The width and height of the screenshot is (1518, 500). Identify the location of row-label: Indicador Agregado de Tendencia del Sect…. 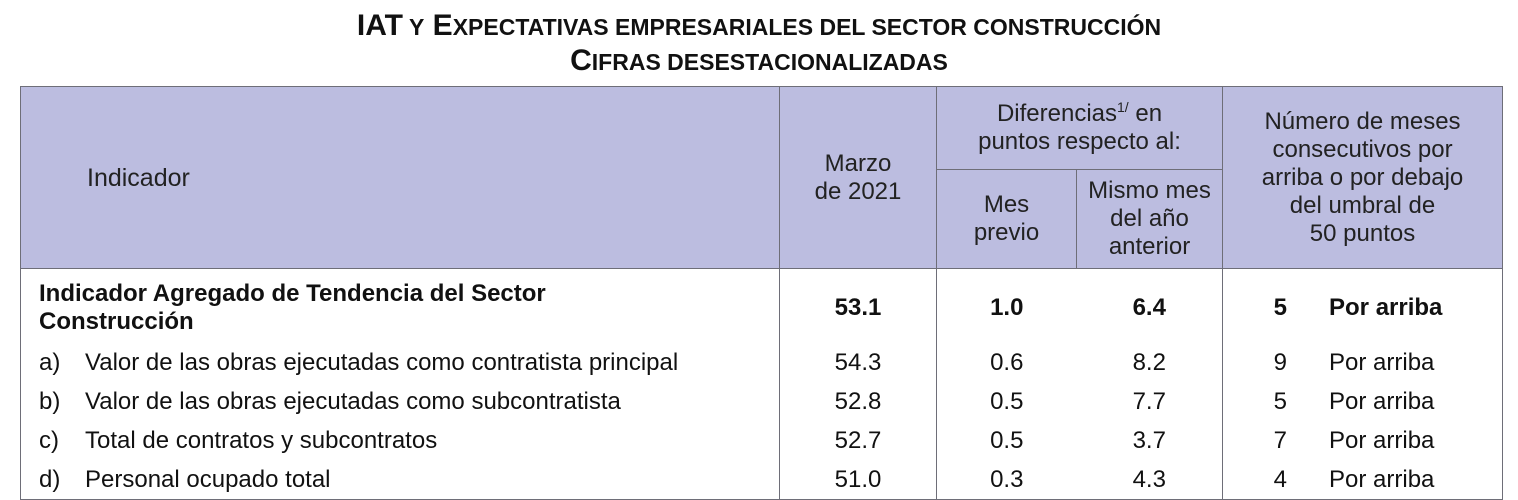
(400, 305).